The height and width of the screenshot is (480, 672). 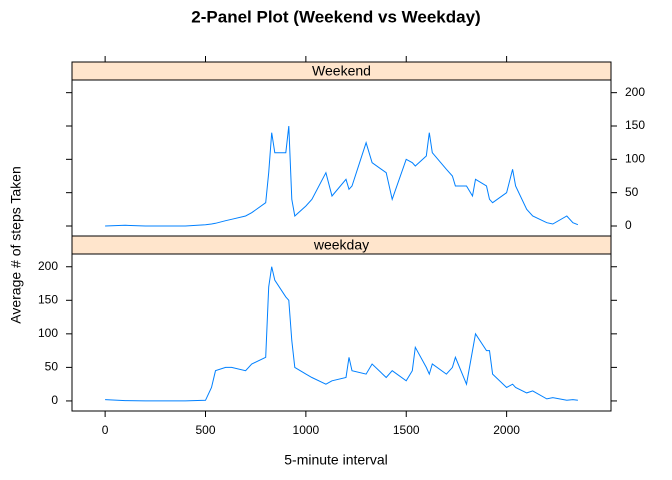 What do you see at coordinates (342, 176) in the screenshot?
I see `data-line` at bounding box center [342, 176].